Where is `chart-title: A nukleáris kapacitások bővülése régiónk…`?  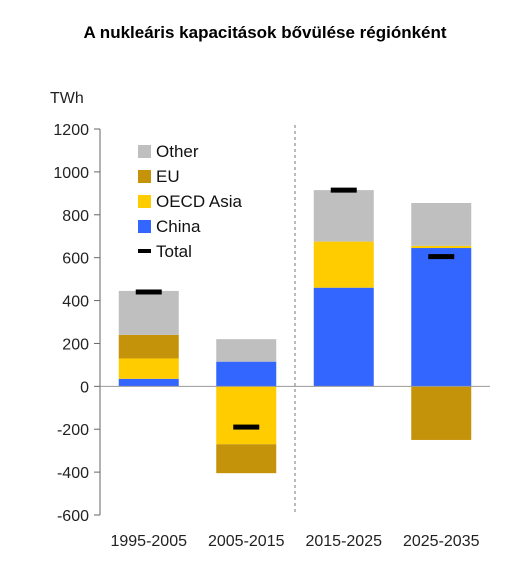 chart-title: A nukleáris kapacitások bővülése régiónk… is located at coordinates (264, 32).